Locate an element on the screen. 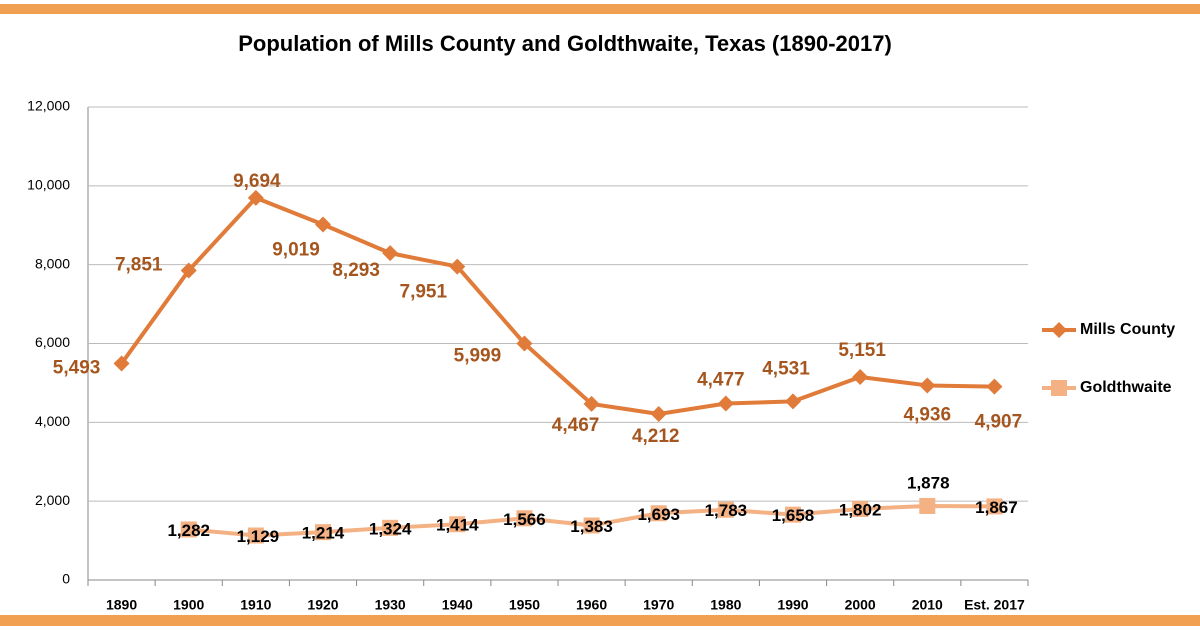 The image size is (1200, 630). data-label: 1,658 is located at coordinates (793, 515).